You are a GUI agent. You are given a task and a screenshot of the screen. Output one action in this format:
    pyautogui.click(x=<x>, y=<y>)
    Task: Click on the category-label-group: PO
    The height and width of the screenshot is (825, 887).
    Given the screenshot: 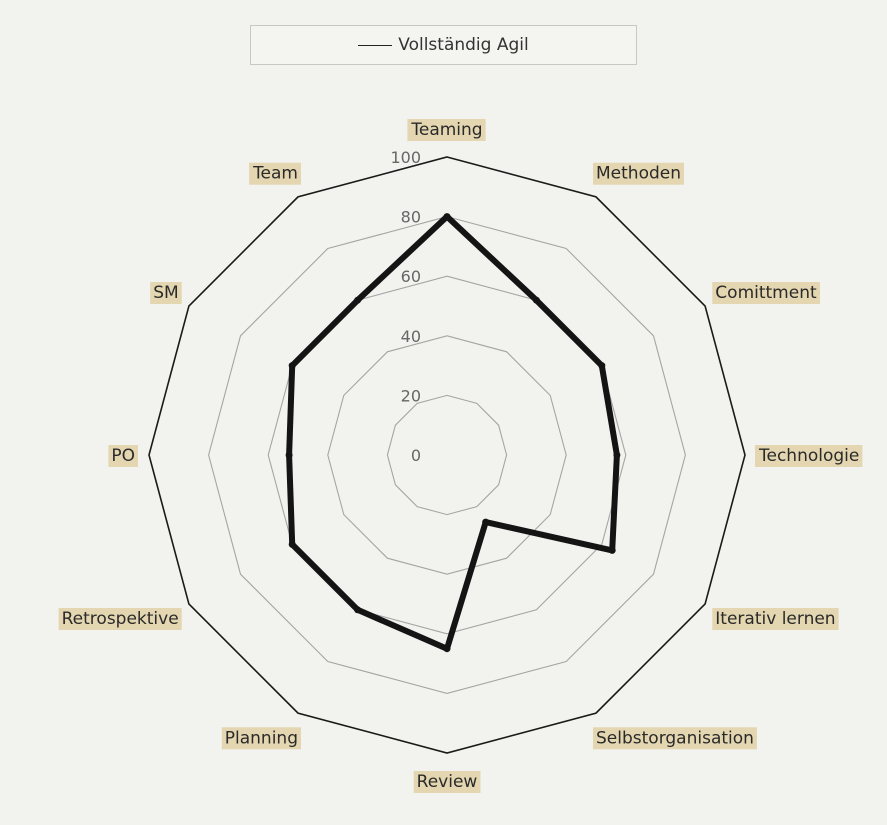 What is the action you would take?
    pyautogui.click(x=123, y=456)
    